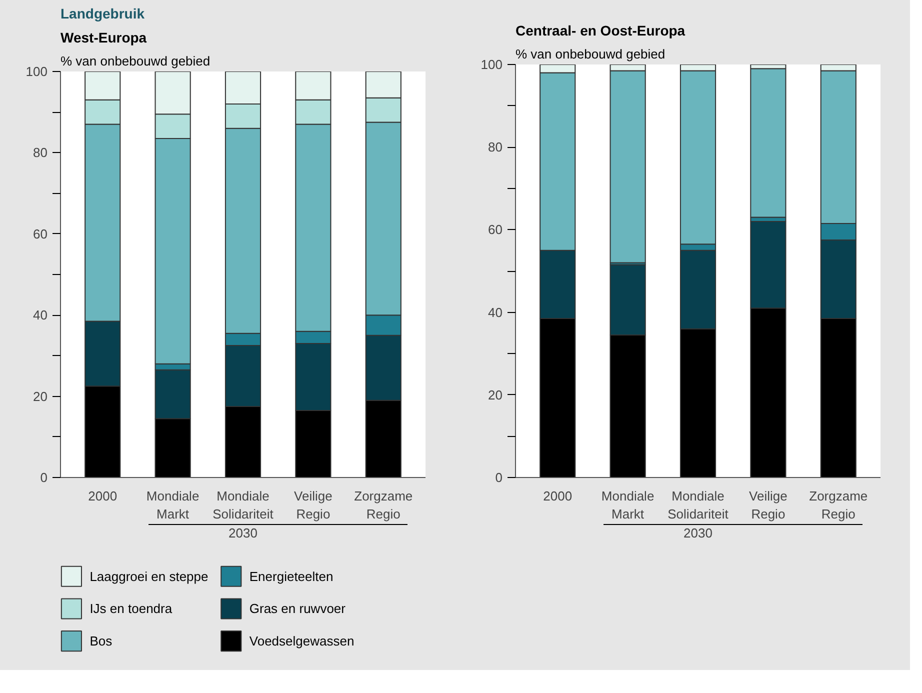 Image resolution: width=922 pixels, height=693 pixels. Describe the element at coordinates (301, 641) in the screenshot. I see `legend-label: Voedselgewassen` at that location.